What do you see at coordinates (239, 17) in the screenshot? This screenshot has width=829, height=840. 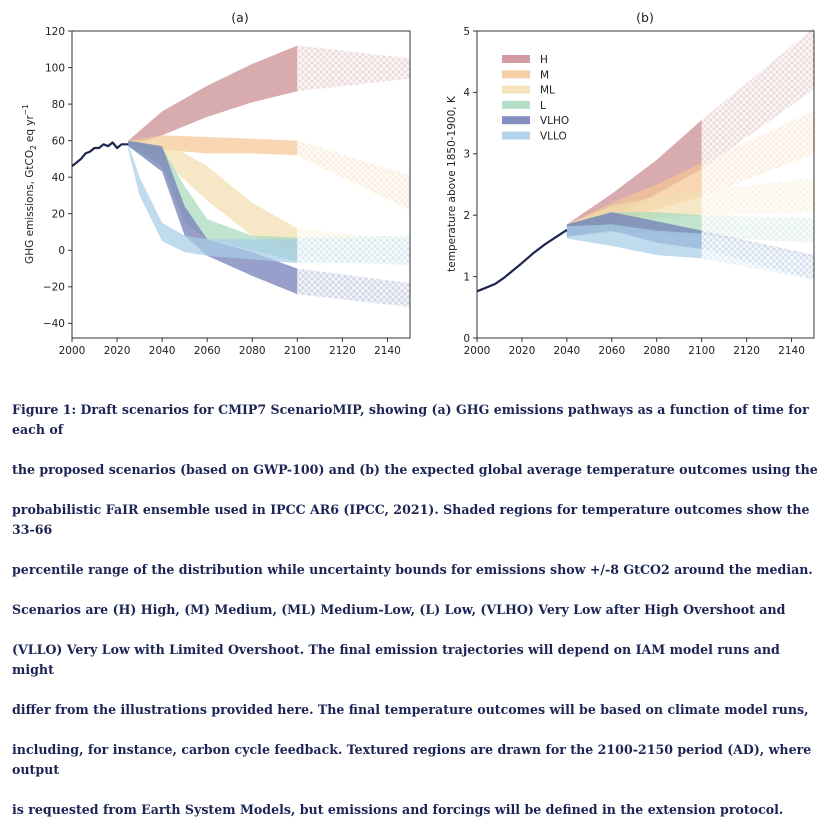 I see `panel-a-title: (a)` at bounding box center [239, 17].